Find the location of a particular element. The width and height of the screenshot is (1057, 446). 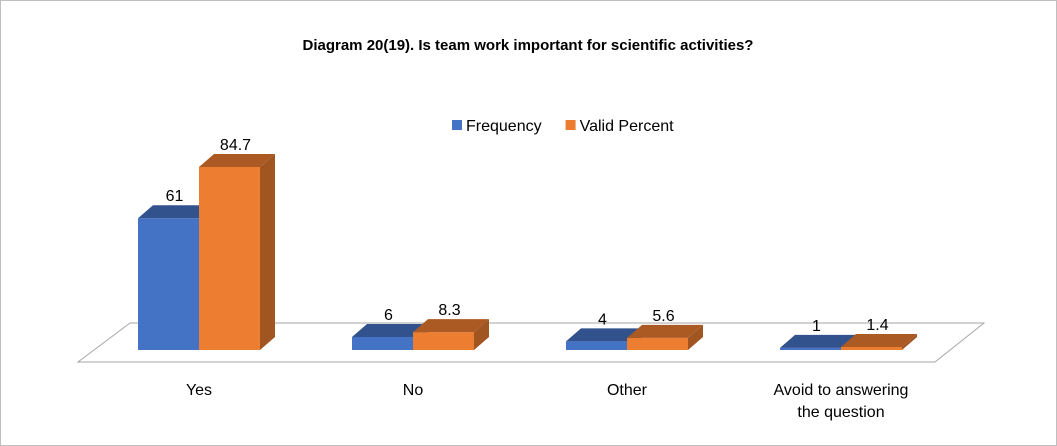

value-label: 84.7 is located at coordinates (235, 145).